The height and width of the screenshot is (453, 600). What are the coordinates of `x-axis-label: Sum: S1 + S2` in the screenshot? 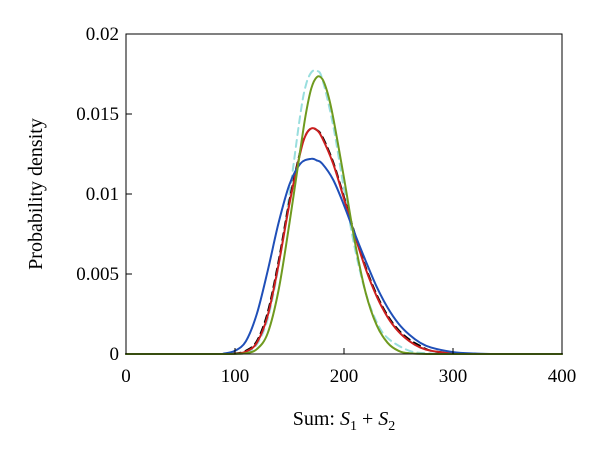 It's located at (344, 421).